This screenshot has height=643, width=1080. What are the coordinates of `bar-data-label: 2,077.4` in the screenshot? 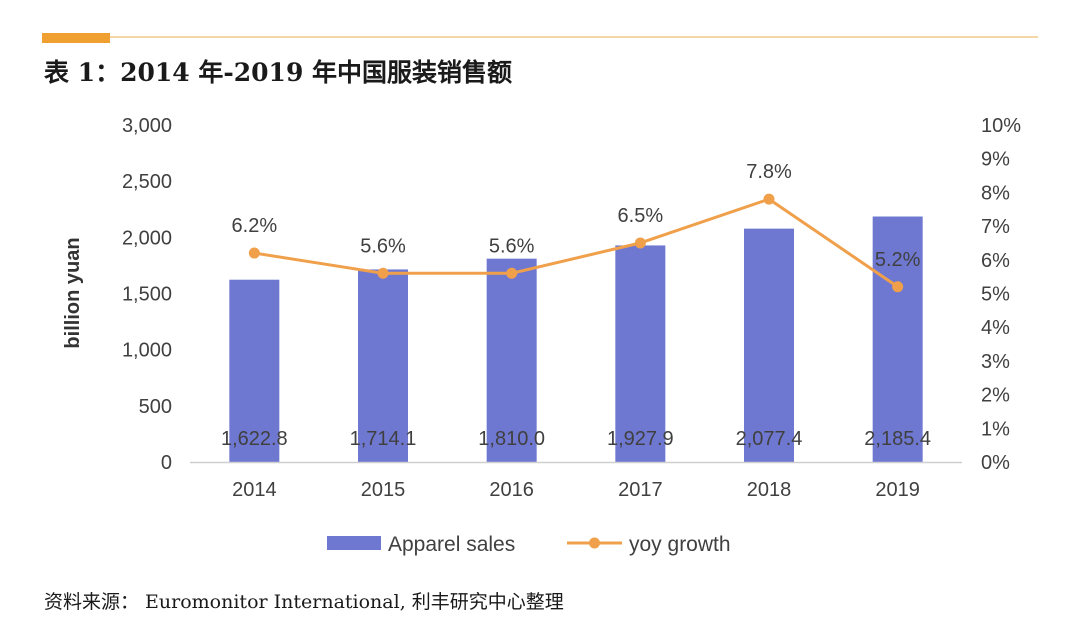 It's located at (769, 439).